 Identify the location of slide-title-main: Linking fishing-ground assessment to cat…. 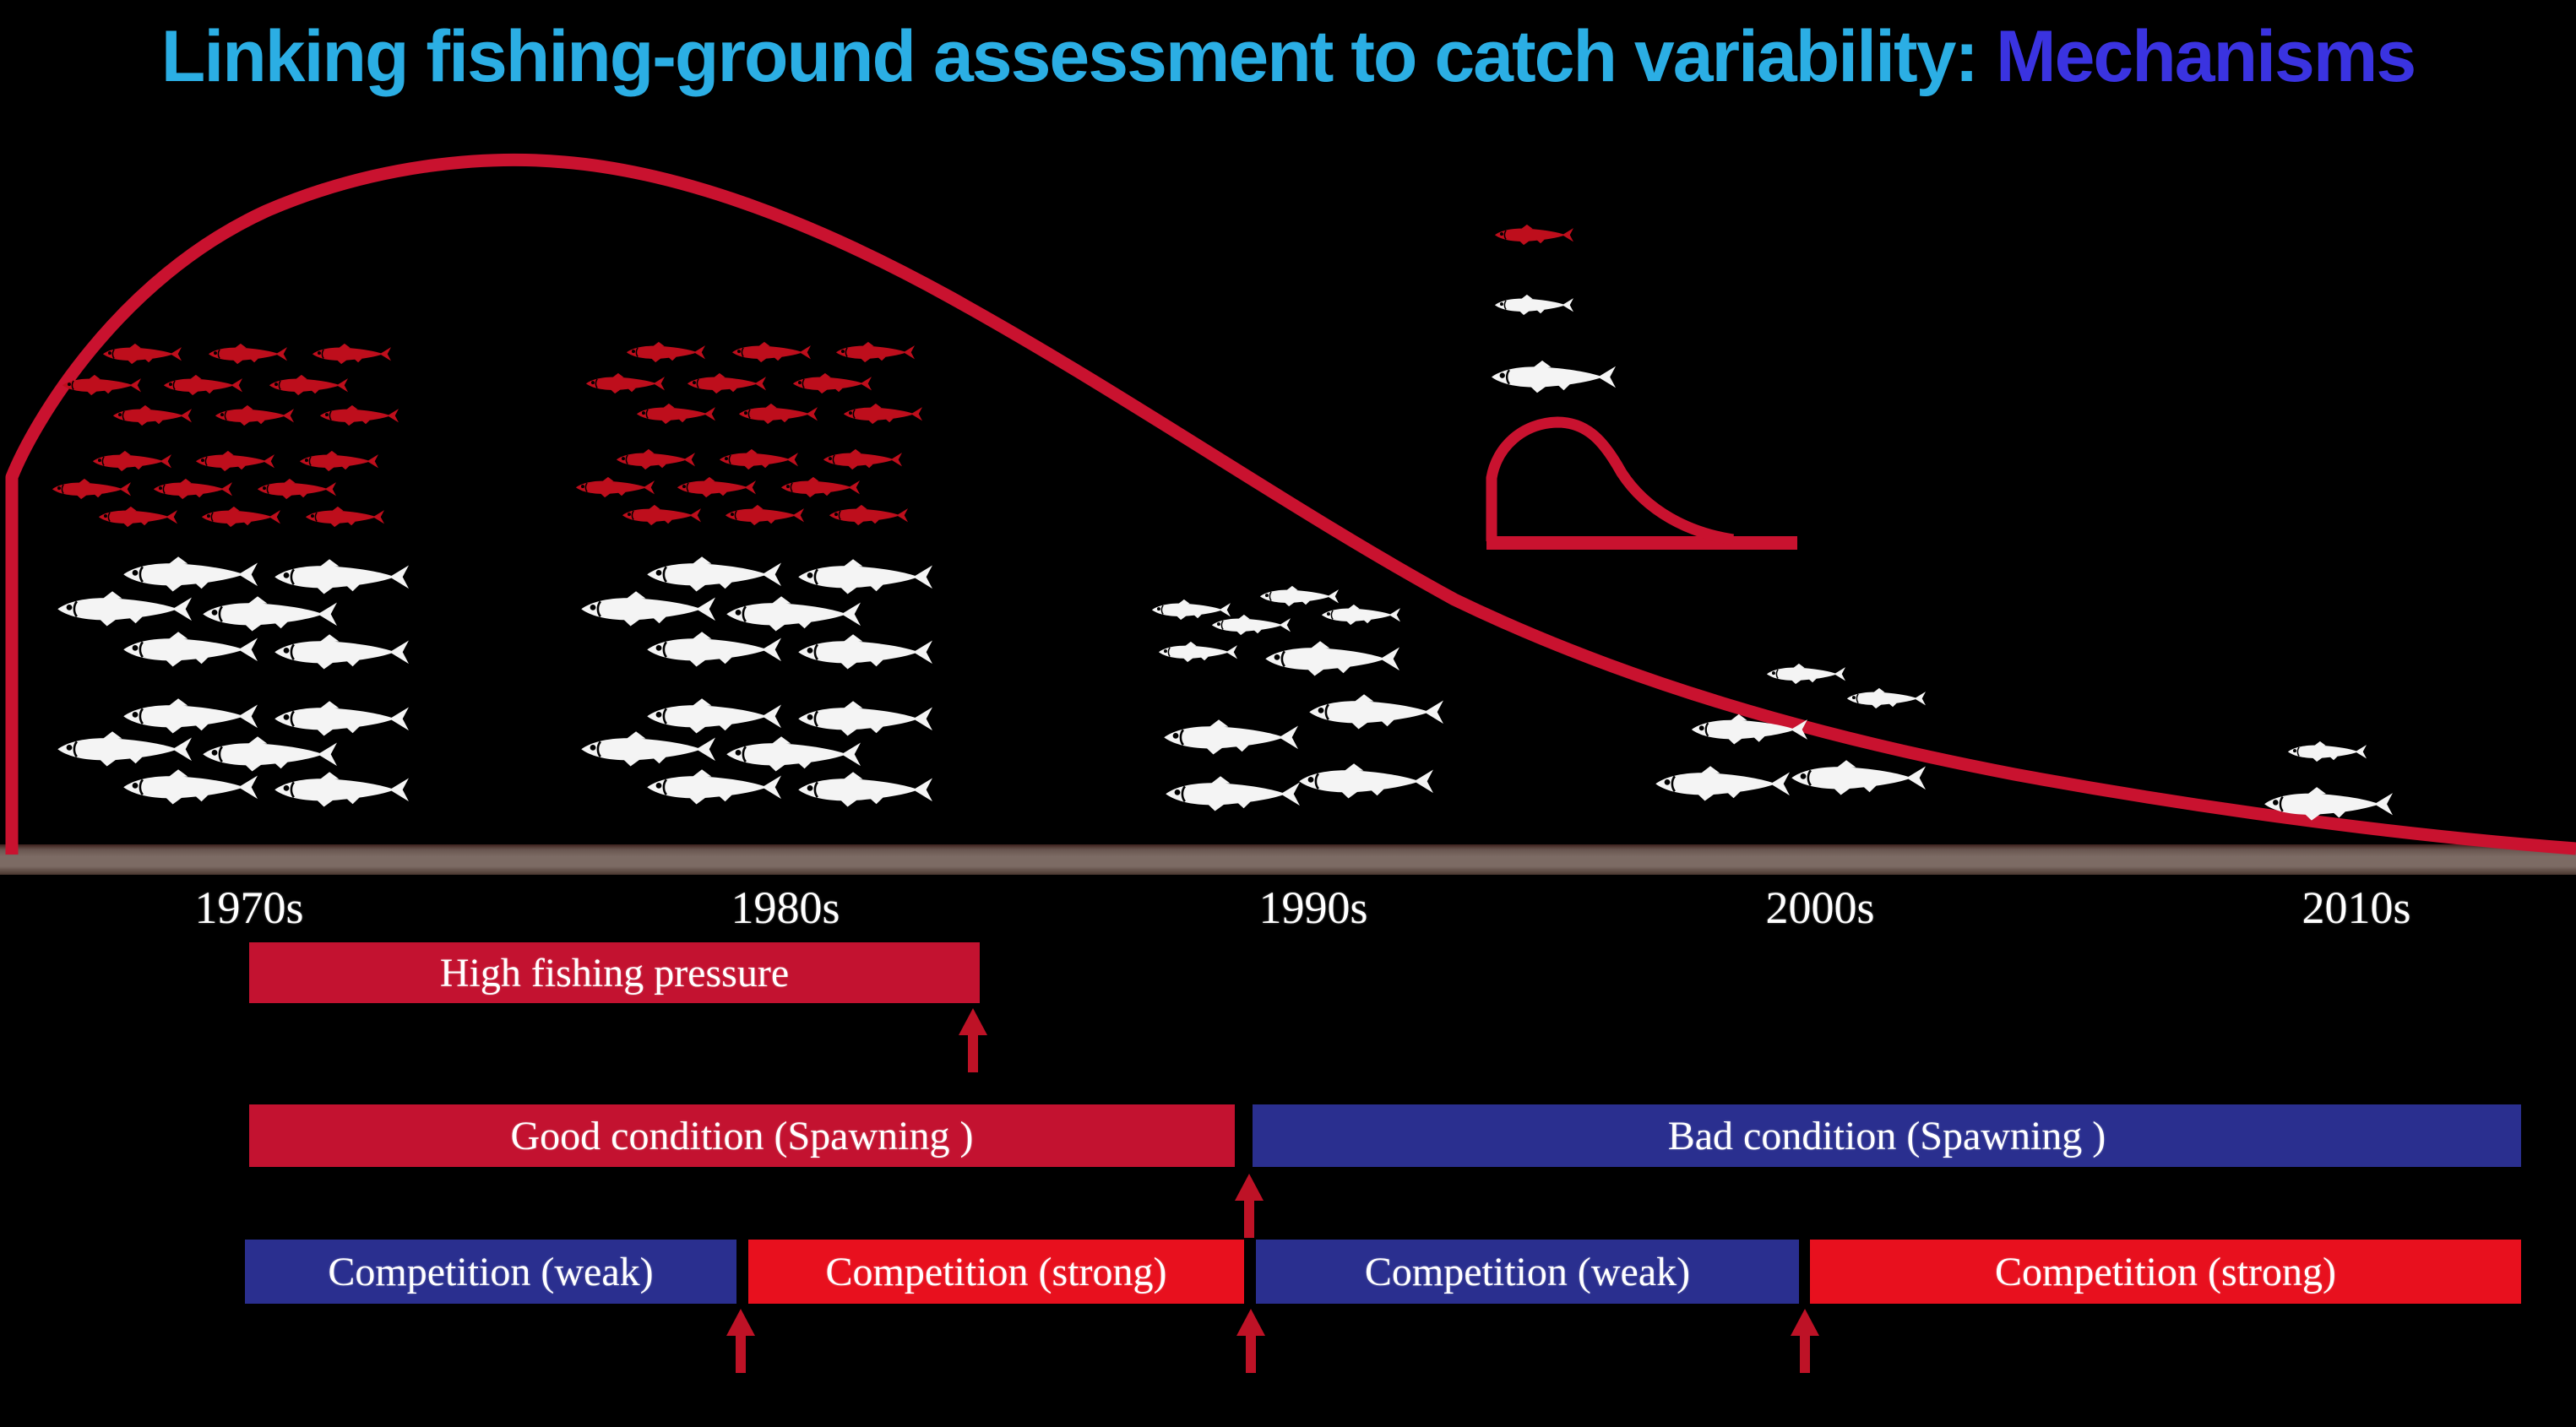
(1078, 57).